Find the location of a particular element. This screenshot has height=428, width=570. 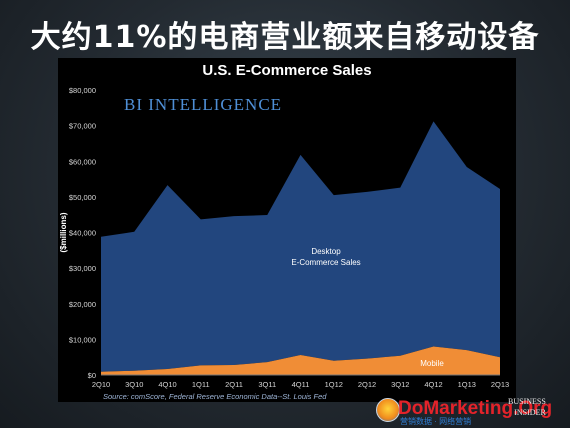

bi-intelligence-brand: BI INTELLIGENCE is located at coordinates (203, 104).